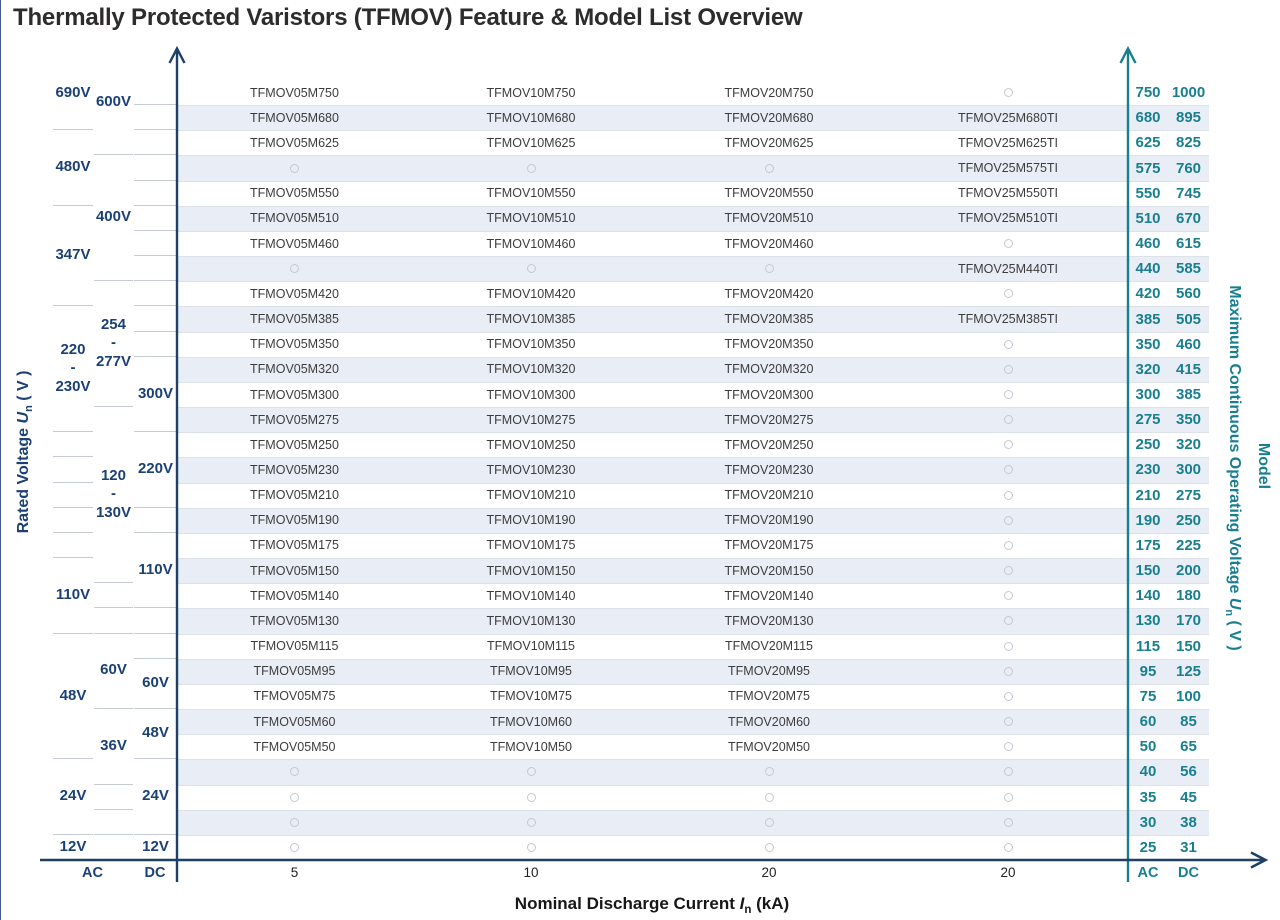 This screenshot has width=1280, height=920. What do you see at coordinates (294, 696) in the screenshot?
I see `model-cell: TFMOV05M75` at bounding box center [294, 696].